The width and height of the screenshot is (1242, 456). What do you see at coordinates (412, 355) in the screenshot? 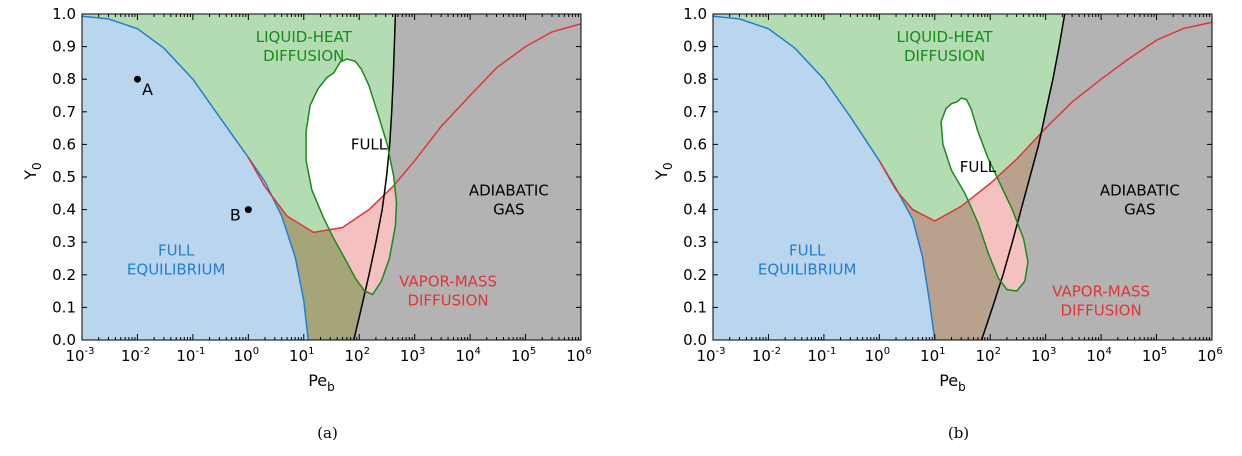
I see `x-tick-label: 10³` at bounding box center [412, 355].